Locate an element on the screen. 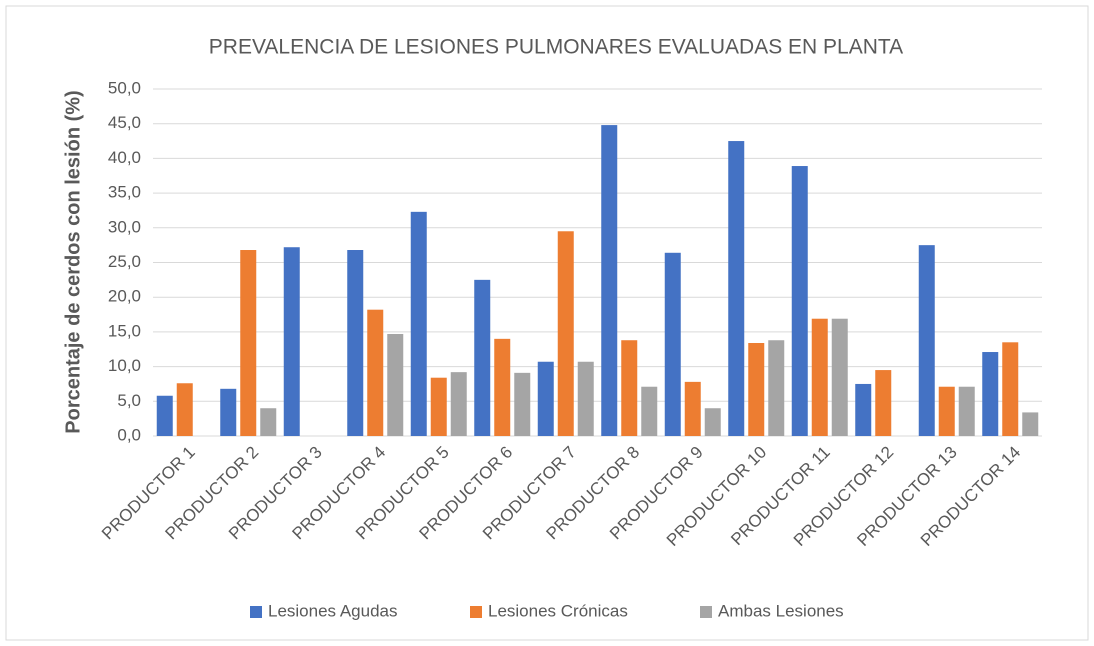 This screenshot has width=1094, height=646. y-tick-label: 40,0 is located at coordinates (124, 157).